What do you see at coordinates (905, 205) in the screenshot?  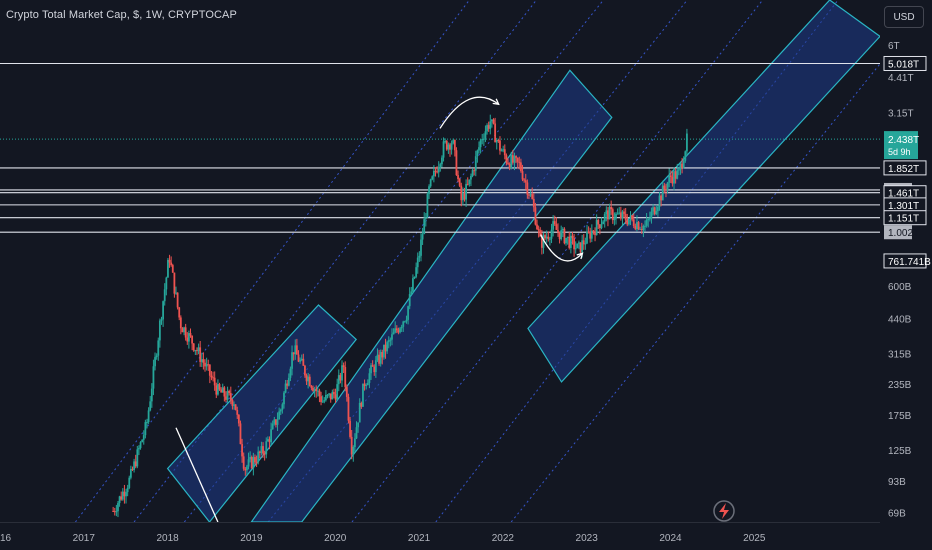 I see `price-label-1301t: 1.301T` at bounding box center [905, 205].